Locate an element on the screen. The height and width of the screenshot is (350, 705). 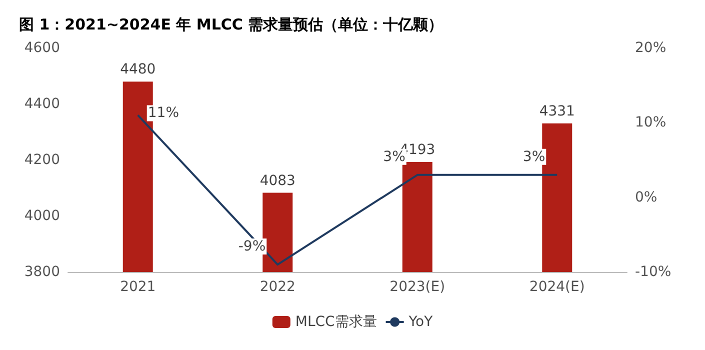
y-tick-label: 4600 is located at coordinates (42, 48).